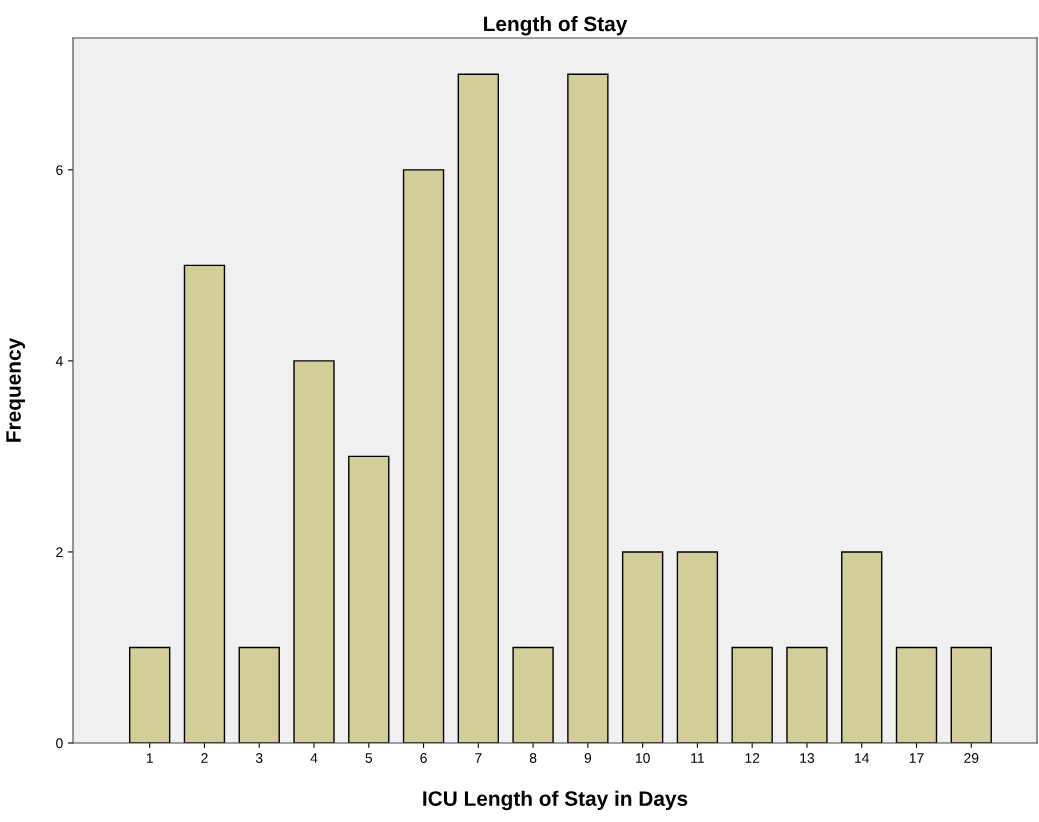 The height and width of the screenshot is (822, 1039). What do you see at coordinates (752, 758) in the screenshot?
I see `x-tick-label: 12` at bounding box center [752, 758].